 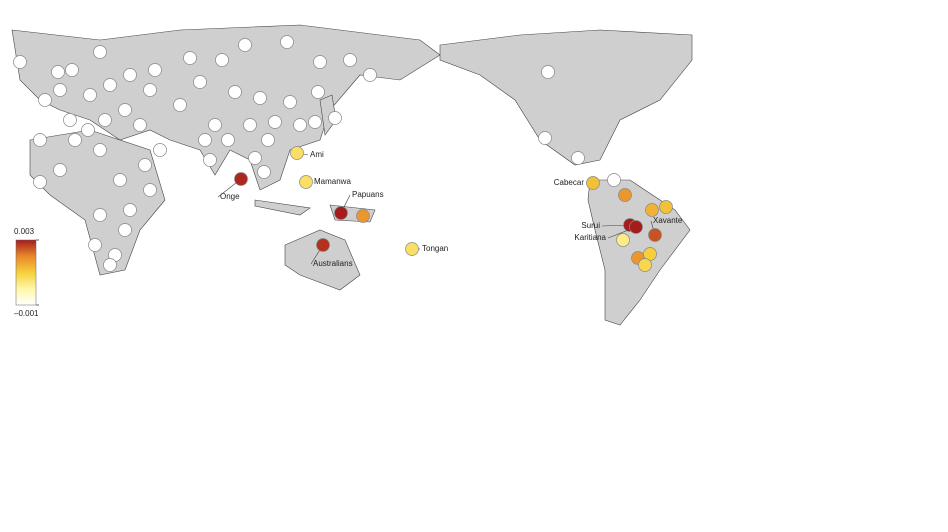 What do you see at coordinates (368, 194) in the screenshot?
I see `site-label: Papuans` at bounding box center [368, 194].